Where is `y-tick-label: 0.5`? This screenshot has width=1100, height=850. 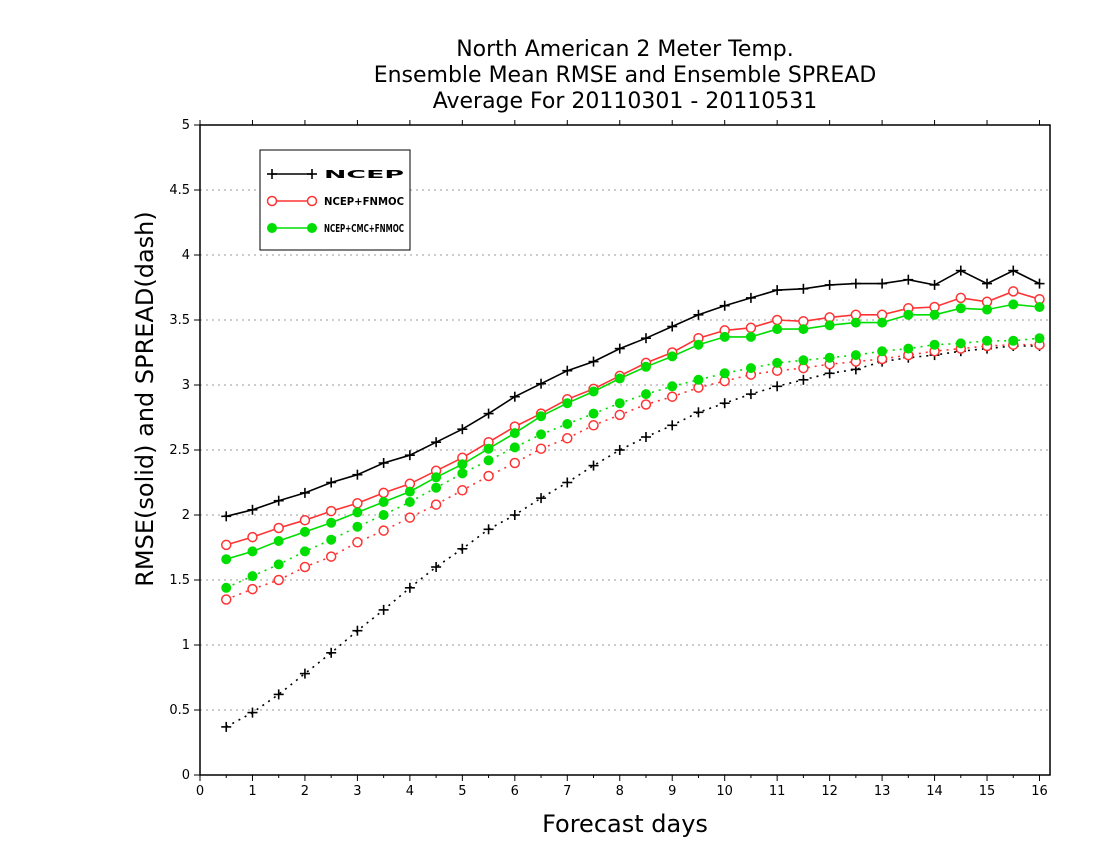 y-tick-label: 0.5 is located at coordinates (179, 710).